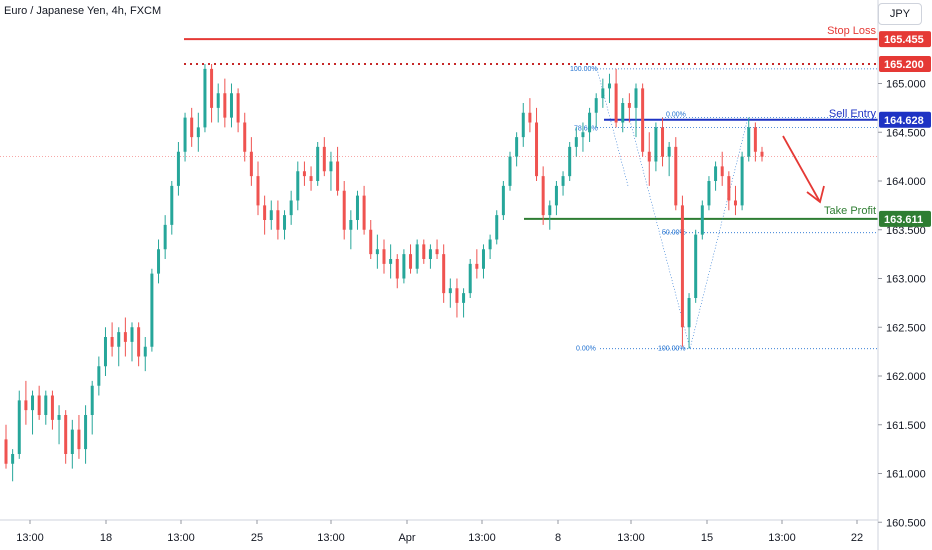 The height and width of the screenshot is (550, 932). I want to click on sell-arrow-shaft, so click(801, 169).